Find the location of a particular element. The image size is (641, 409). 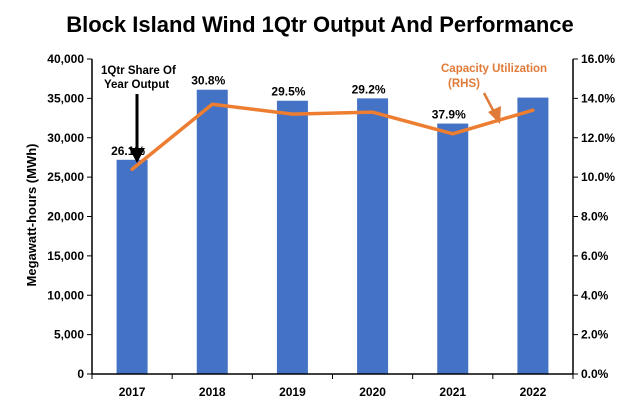

data-label-2021: 37.9% is located at coordinates (449, 115).